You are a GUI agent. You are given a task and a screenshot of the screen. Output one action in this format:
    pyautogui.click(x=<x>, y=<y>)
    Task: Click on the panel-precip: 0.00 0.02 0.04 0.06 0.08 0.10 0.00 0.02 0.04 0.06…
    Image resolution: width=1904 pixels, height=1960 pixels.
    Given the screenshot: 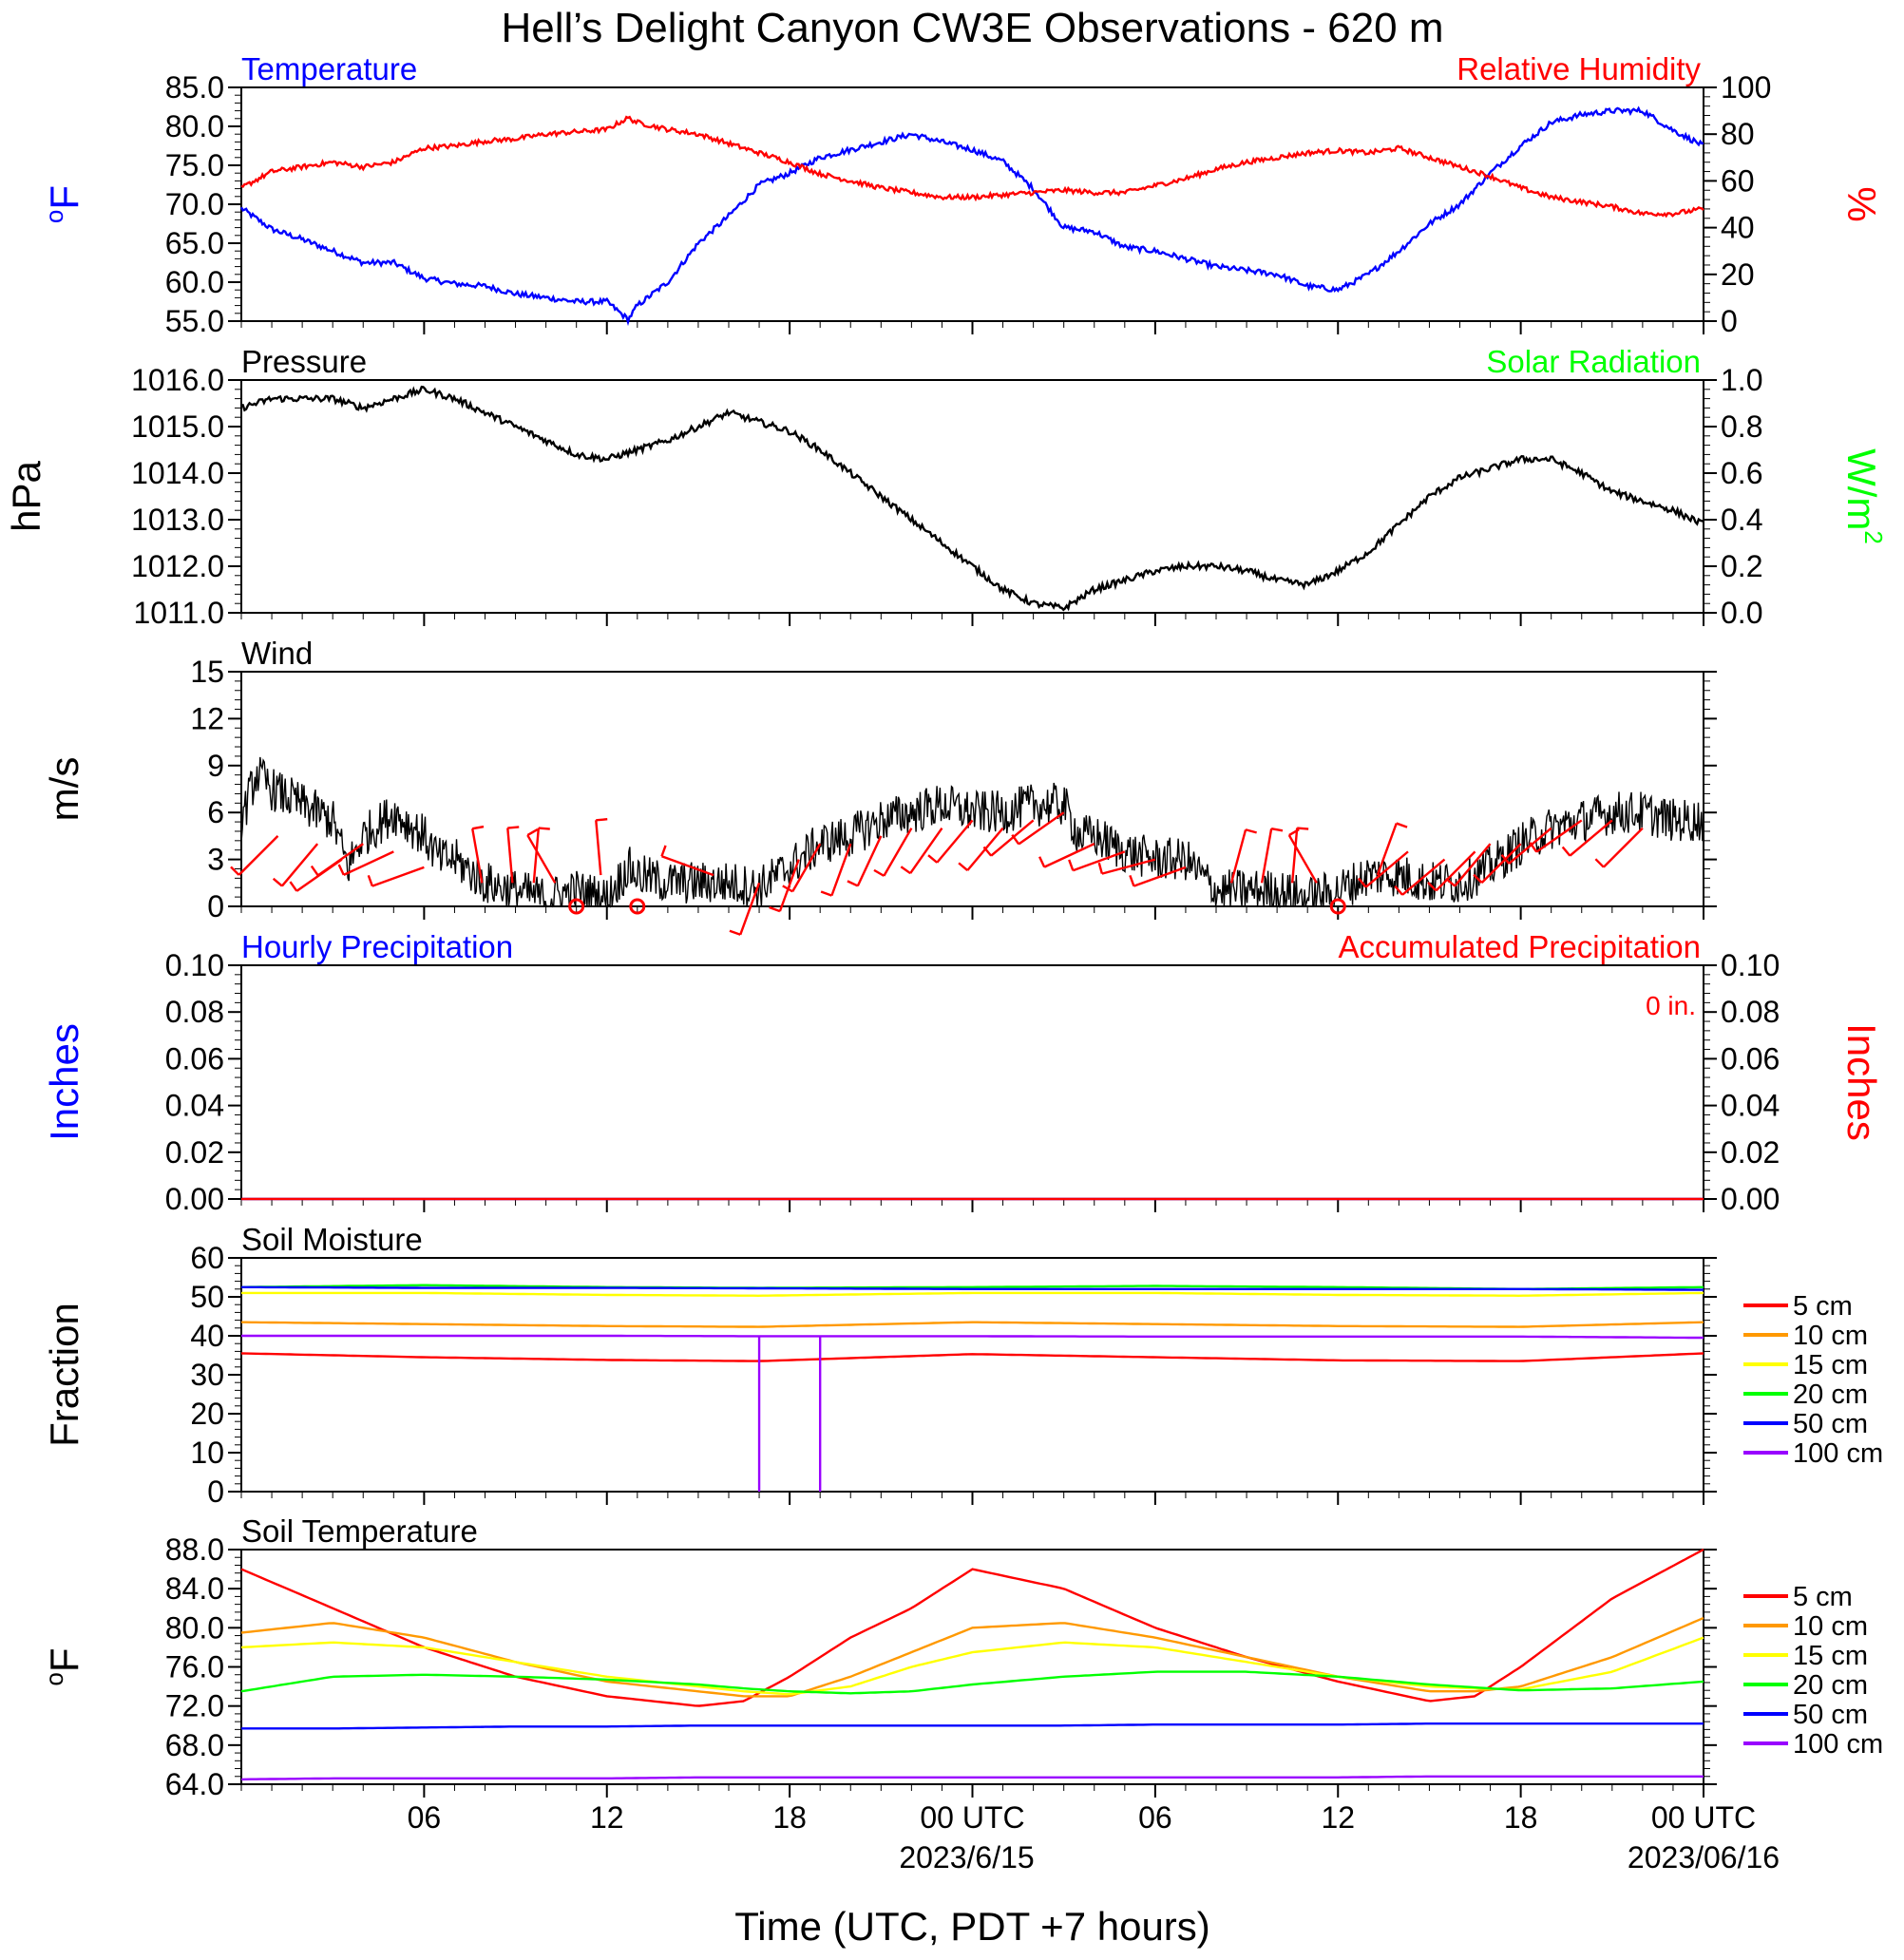 What is the action you would take?
    pyautogui.click(x=963, y=1072)
    